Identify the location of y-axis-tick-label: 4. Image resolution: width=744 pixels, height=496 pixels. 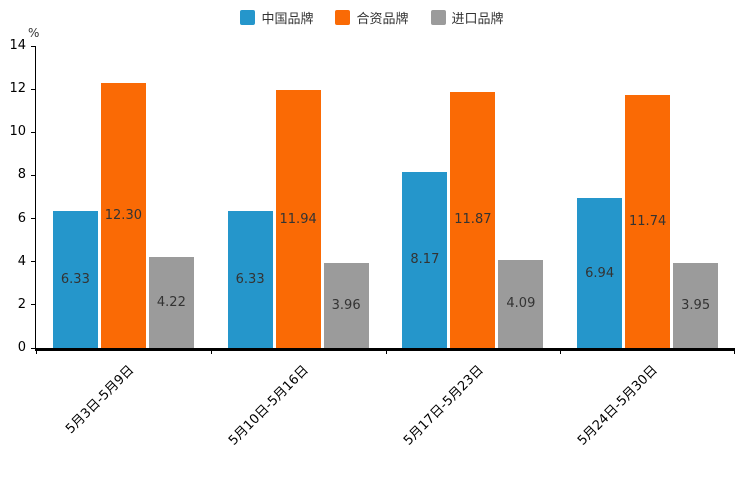
(21, 261).